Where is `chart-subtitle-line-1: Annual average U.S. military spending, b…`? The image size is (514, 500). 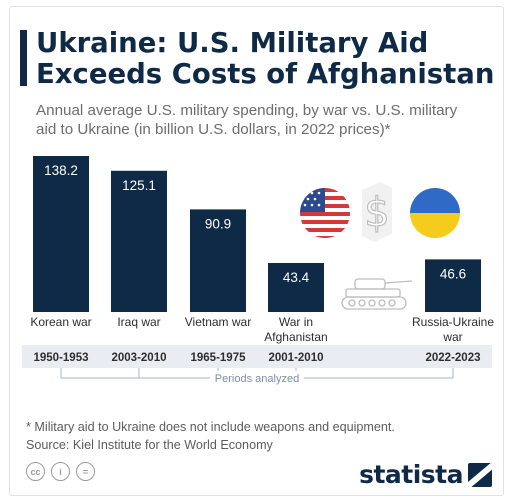 chart-subtitle-line-1: Annual average U.S. military spending, b… is located at coordinates (247, 110).